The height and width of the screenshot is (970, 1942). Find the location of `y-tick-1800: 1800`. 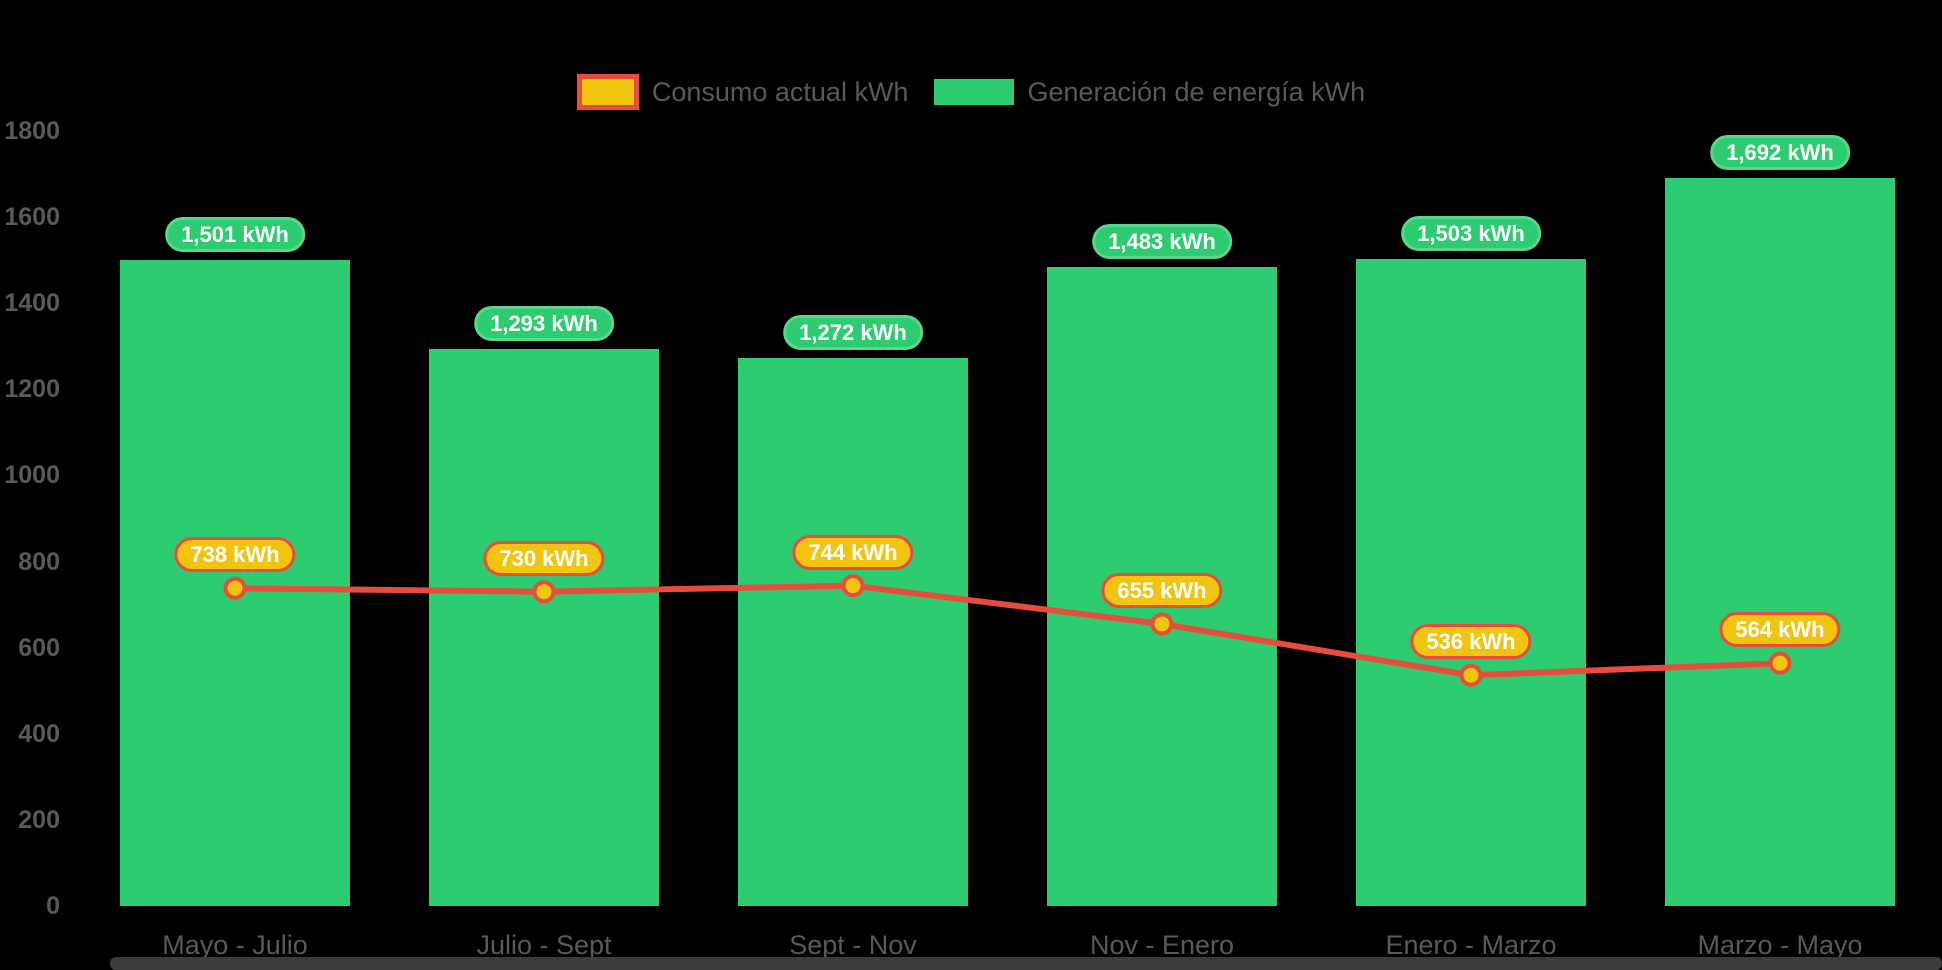

y-tick-1800: 1800 is located at coordinates (32, 131).